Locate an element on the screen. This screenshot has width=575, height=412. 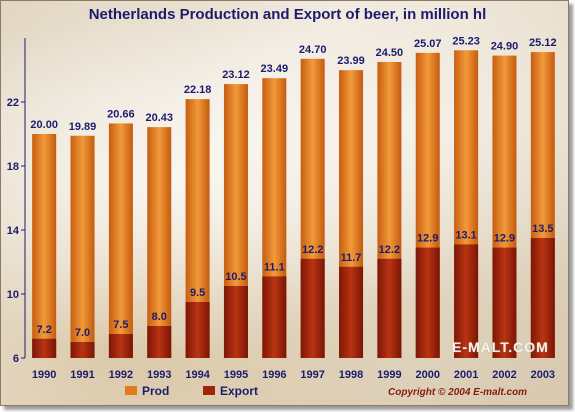
data-label-prod: 23.99 is located at coordinates (351, 61).